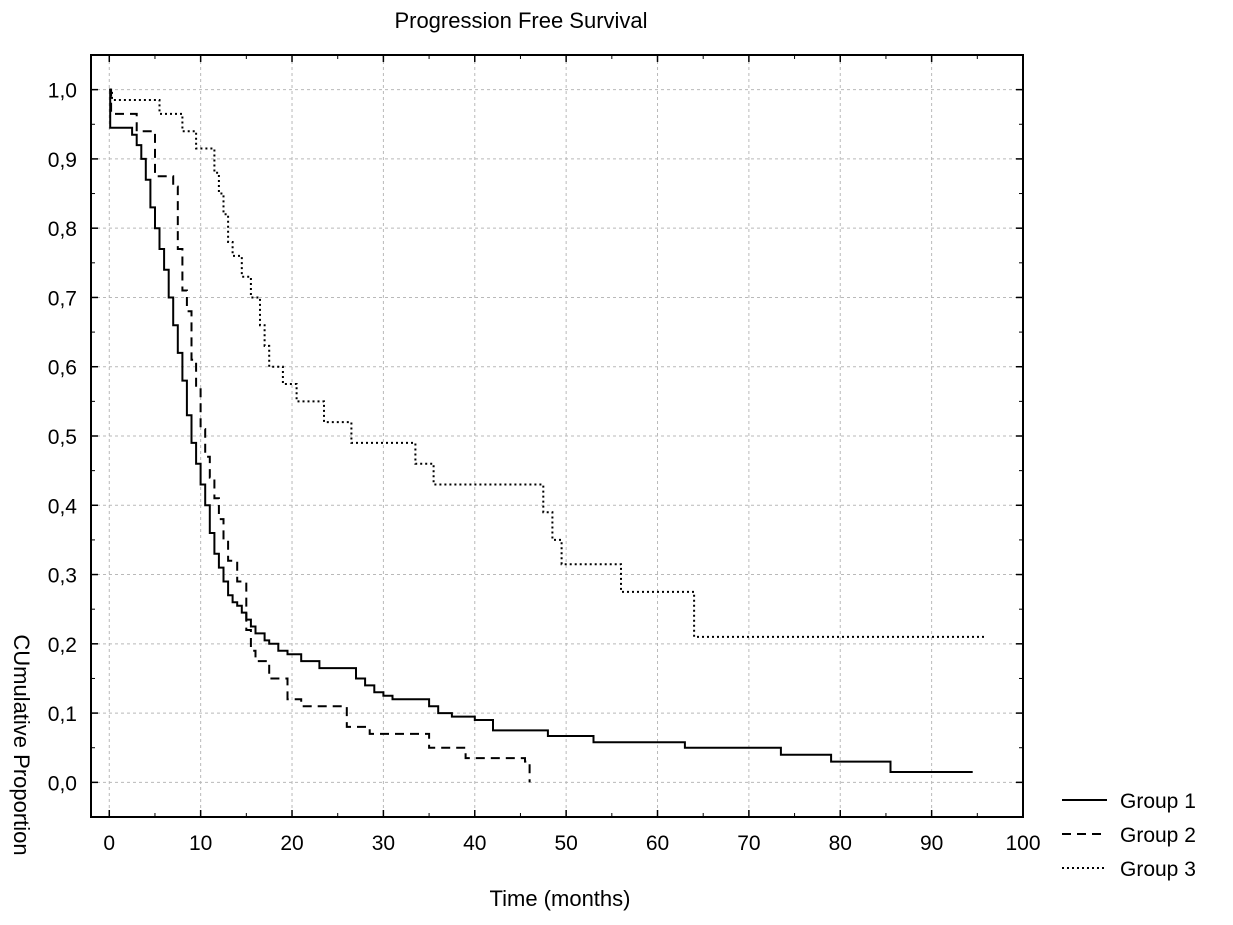 The height and width of the screenshot is (925, 1233). Describe the element at coordinates (62, 298) in the screenshot. I see `y-tick-label: 0,7` at that location.